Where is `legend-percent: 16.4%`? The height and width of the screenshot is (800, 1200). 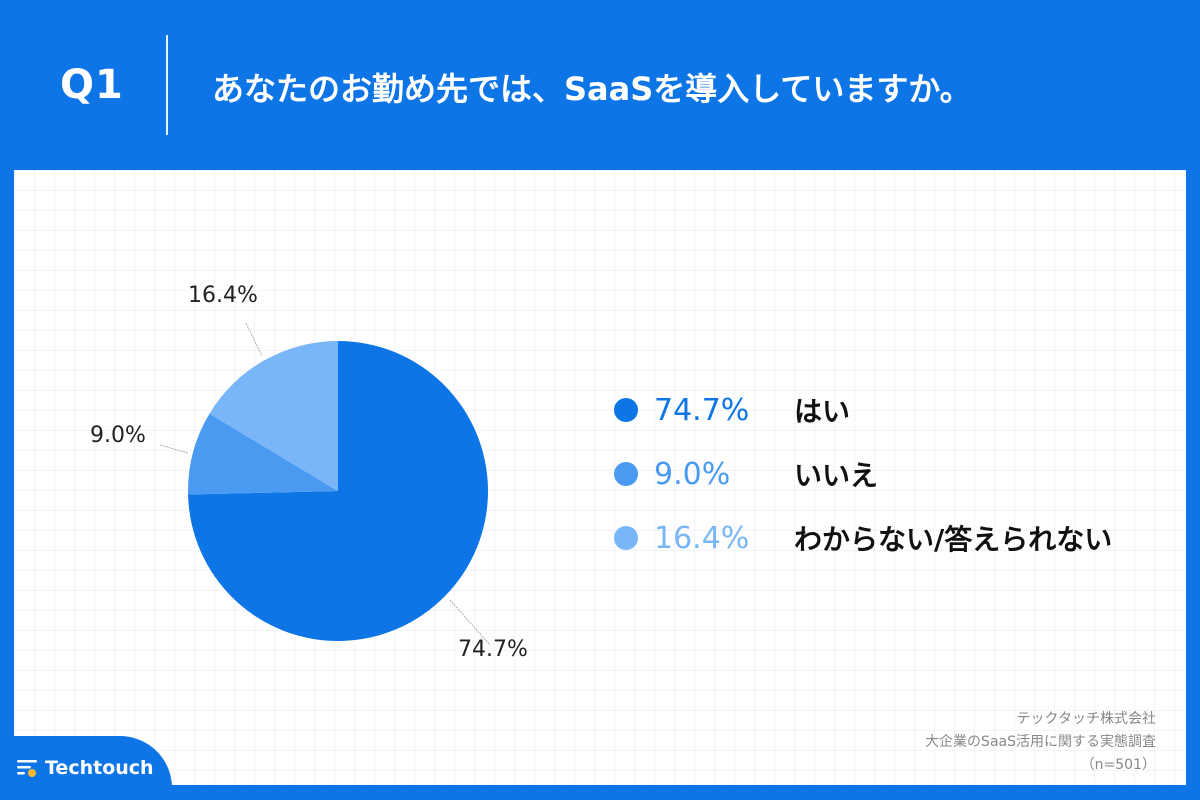 legend-percent: 16.4% is located at coordinates (702, 538).